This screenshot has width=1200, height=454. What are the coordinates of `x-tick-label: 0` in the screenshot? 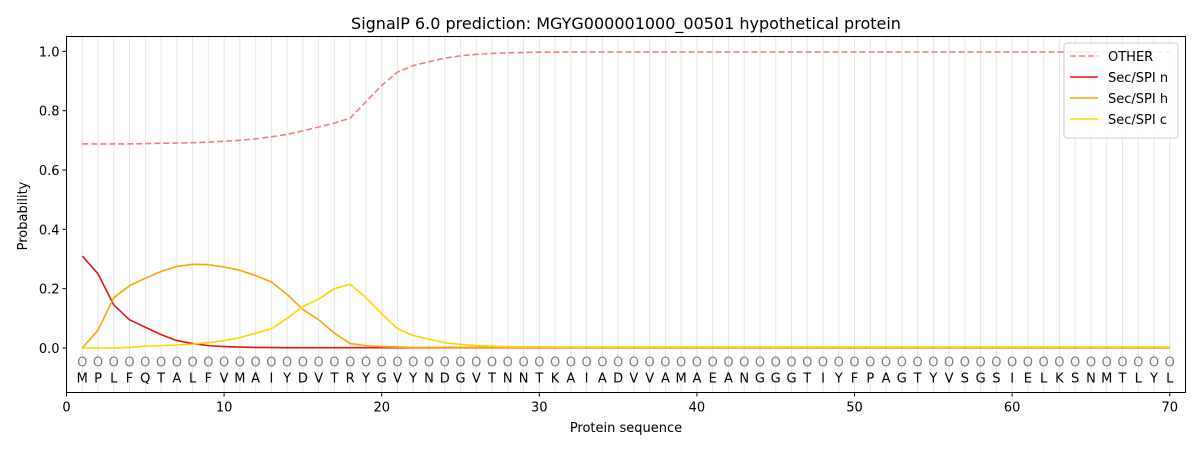 It's located at (66, 408).